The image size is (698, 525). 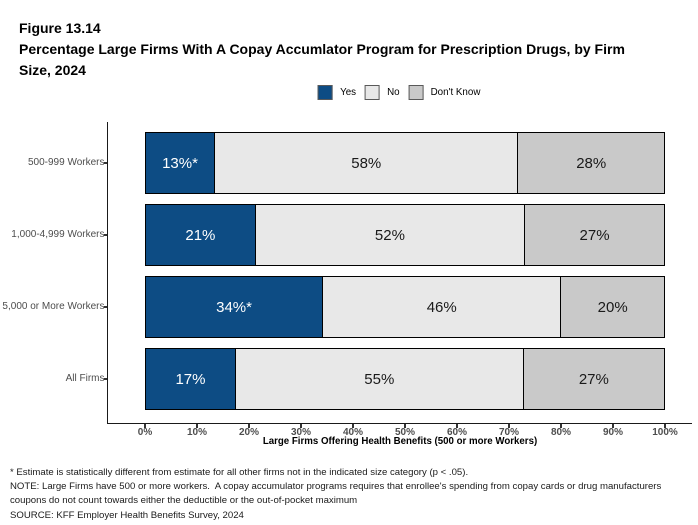 What do you see at coordinates (457, 432) in the screenshot?
I see `x-tick-label: 60%` at bounding box center [457, 432].